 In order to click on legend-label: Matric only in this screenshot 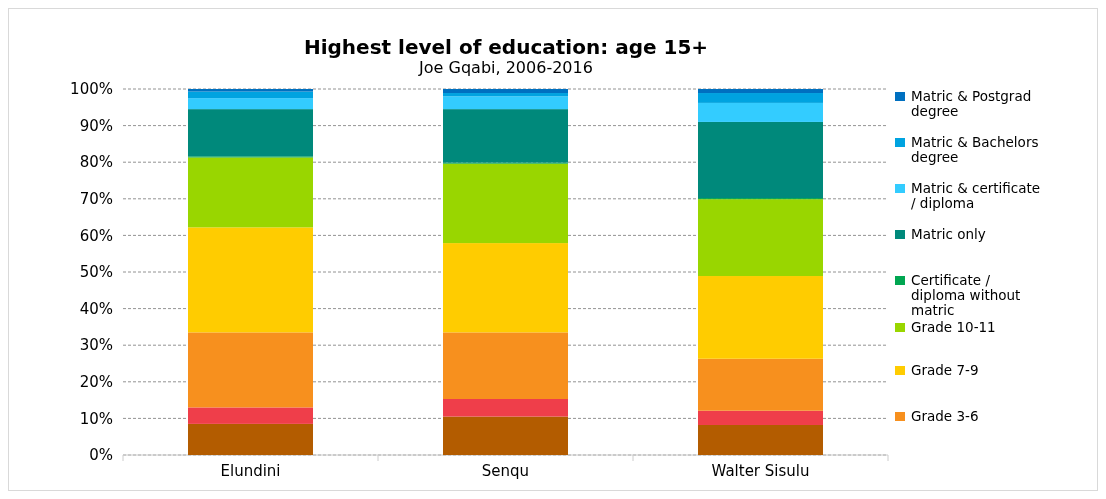, I will do `click(948, 234)`.